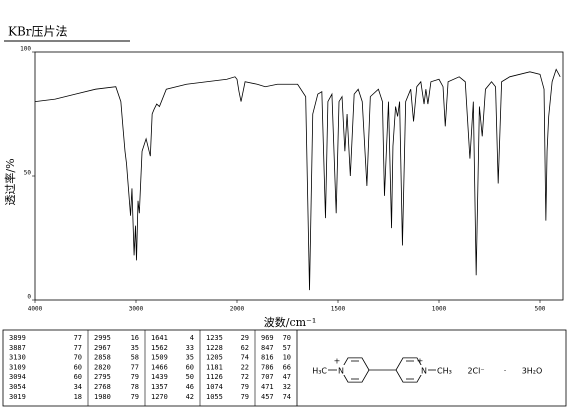 The height and width of the screenshot is (417, 570). Describe the element at coordinates (505, 371) in the screenshot. I see `structure-text: ·` at that location.